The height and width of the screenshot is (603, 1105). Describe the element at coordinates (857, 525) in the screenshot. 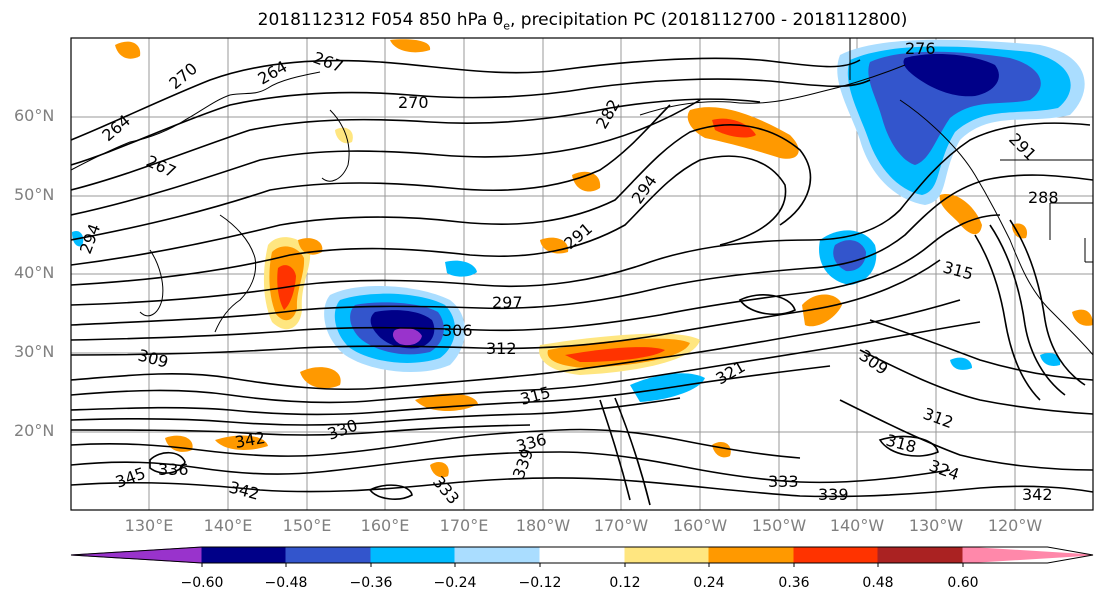

I see `lon-label-140w: 140°W` at that location.